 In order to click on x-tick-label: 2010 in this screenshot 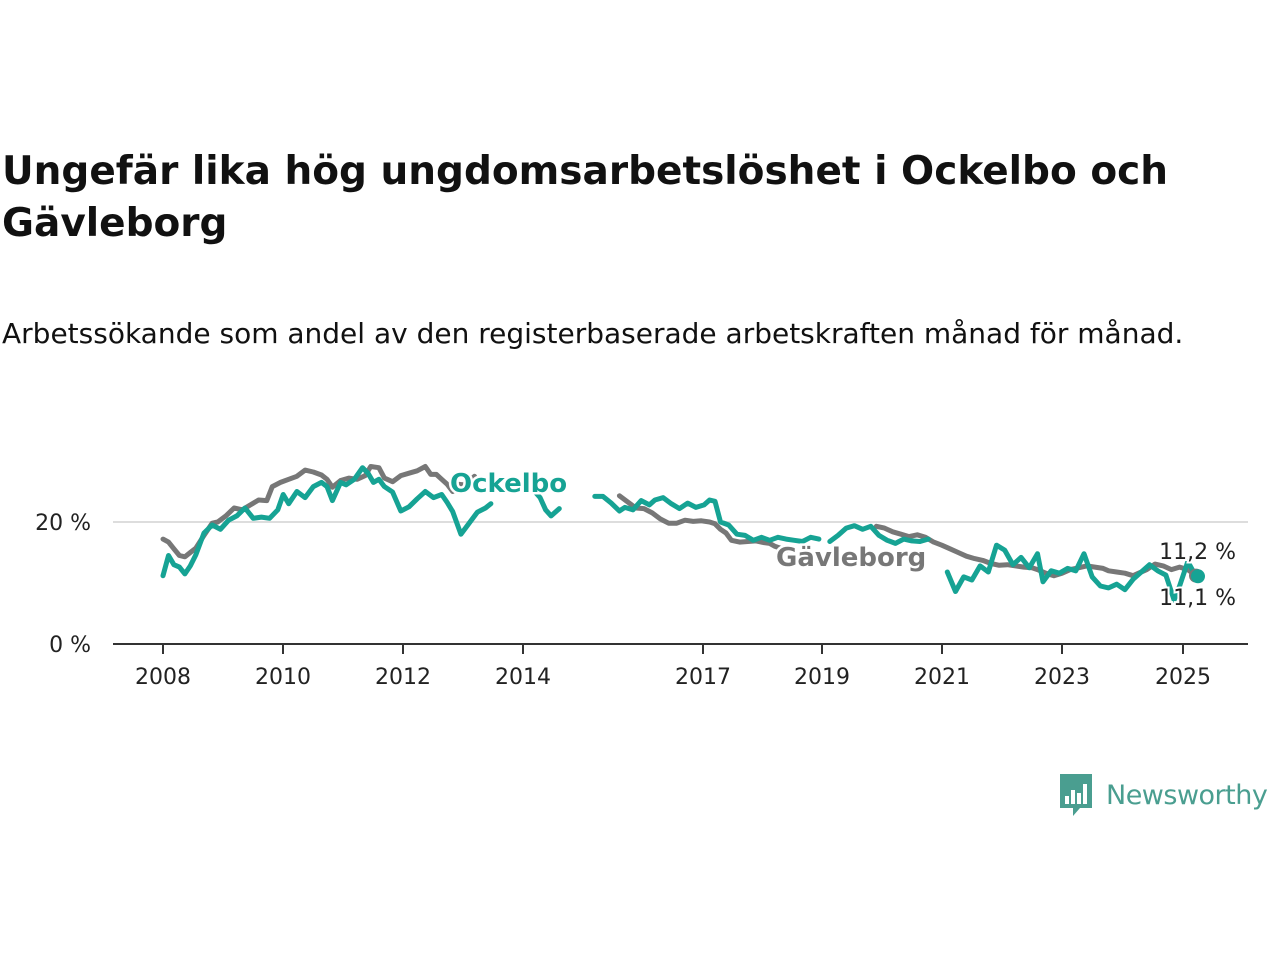, I will do `click(283, 677)`.